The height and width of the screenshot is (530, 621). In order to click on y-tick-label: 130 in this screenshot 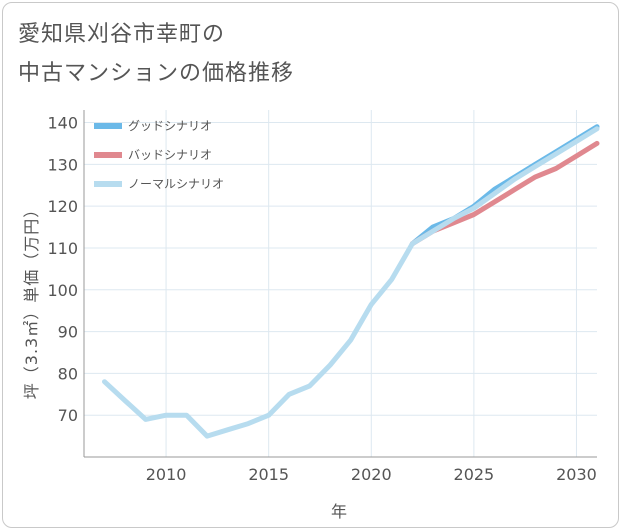, I will do `click(62, 164)`.